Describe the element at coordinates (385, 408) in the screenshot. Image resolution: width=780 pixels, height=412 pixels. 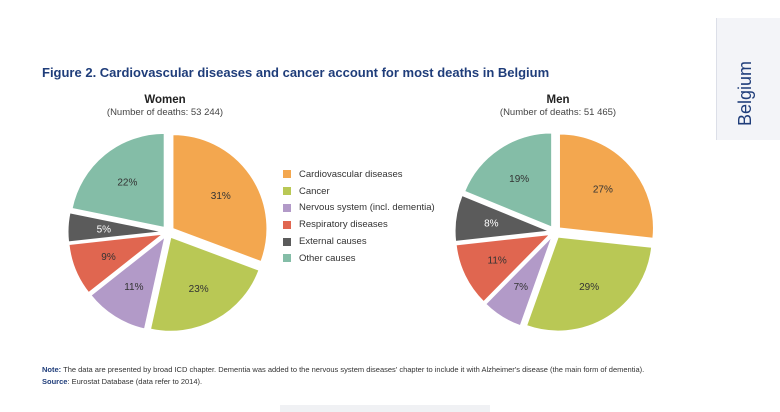
I see `page-bottom-bar` at that location.